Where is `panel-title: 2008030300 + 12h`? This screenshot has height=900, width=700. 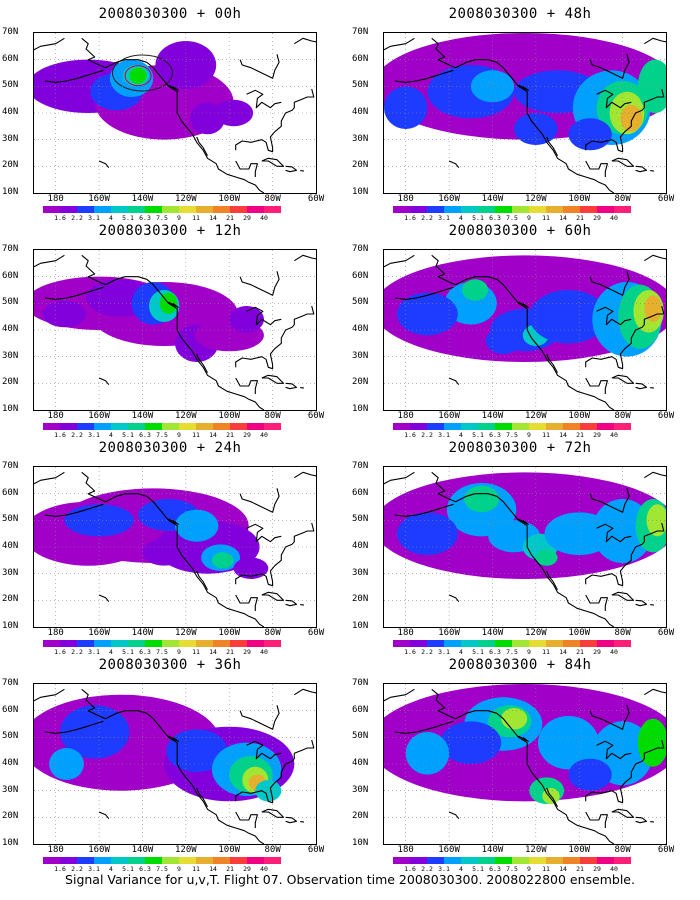 panel-title: 2008030300 + 12h is located at coordinates (170, 231).